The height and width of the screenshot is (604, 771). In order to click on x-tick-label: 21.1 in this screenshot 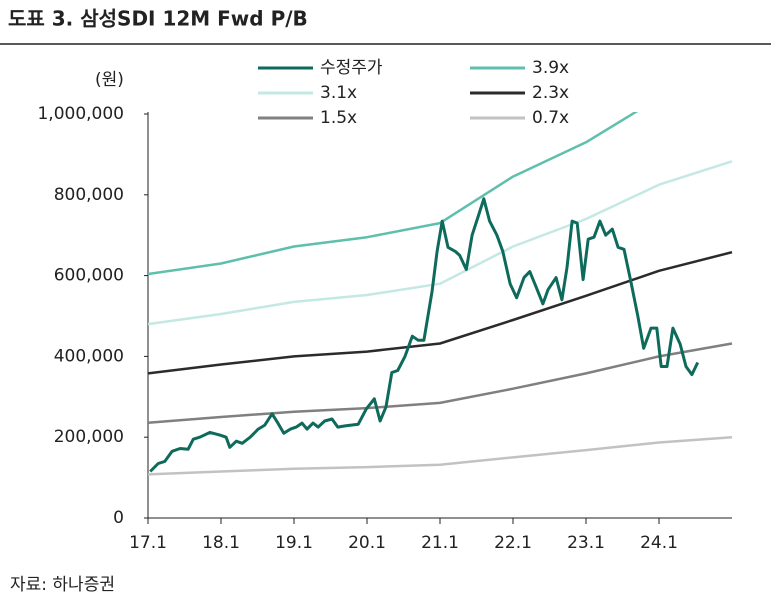, I will do `click(440, 543)`.